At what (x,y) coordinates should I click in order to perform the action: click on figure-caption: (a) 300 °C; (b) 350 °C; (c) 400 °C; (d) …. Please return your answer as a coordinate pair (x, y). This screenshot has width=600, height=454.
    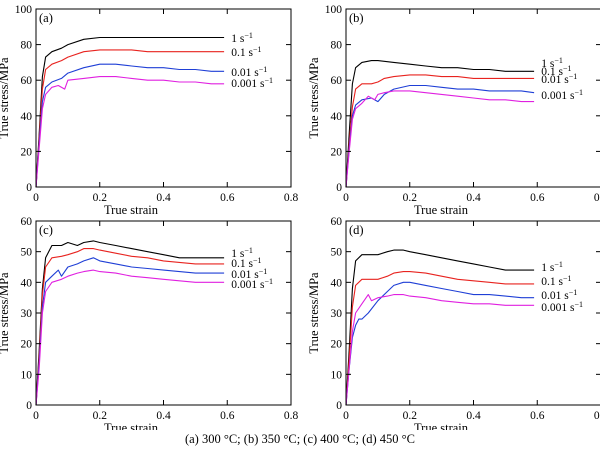
    Looking at the image, I should click on (300, 439).